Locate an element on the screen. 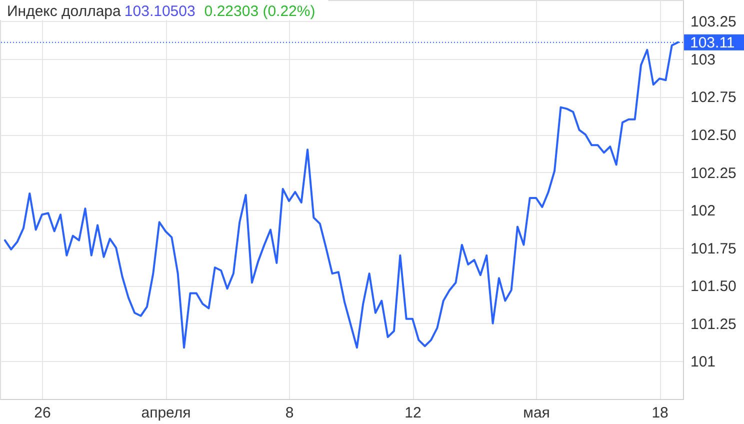 The image size is (744, 424). y-tick-label: 103.25 is located at coordinates (713, 22).